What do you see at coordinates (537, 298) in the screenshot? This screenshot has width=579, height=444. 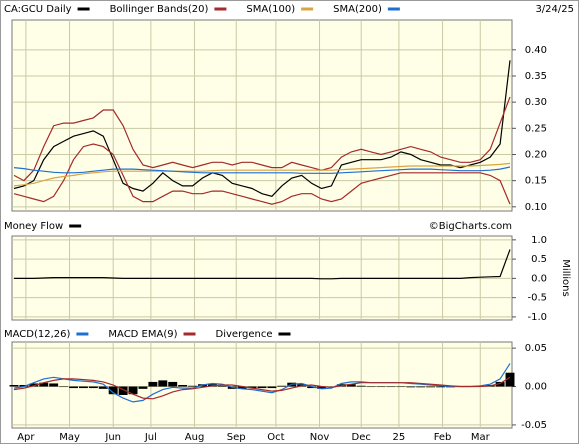 I see `y-tick-label: -0.5` at bounding box center [537, 298].